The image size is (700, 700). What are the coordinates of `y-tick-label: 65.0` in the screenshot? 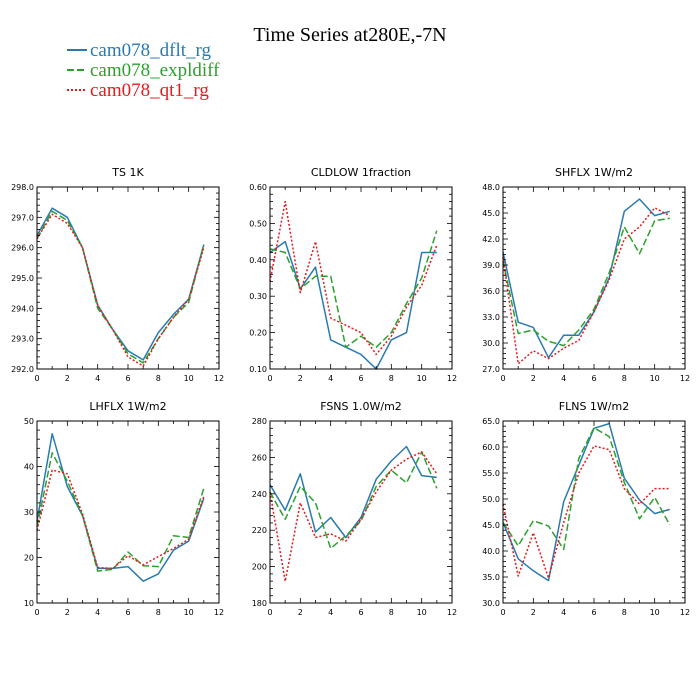 It's located at (491, 421).